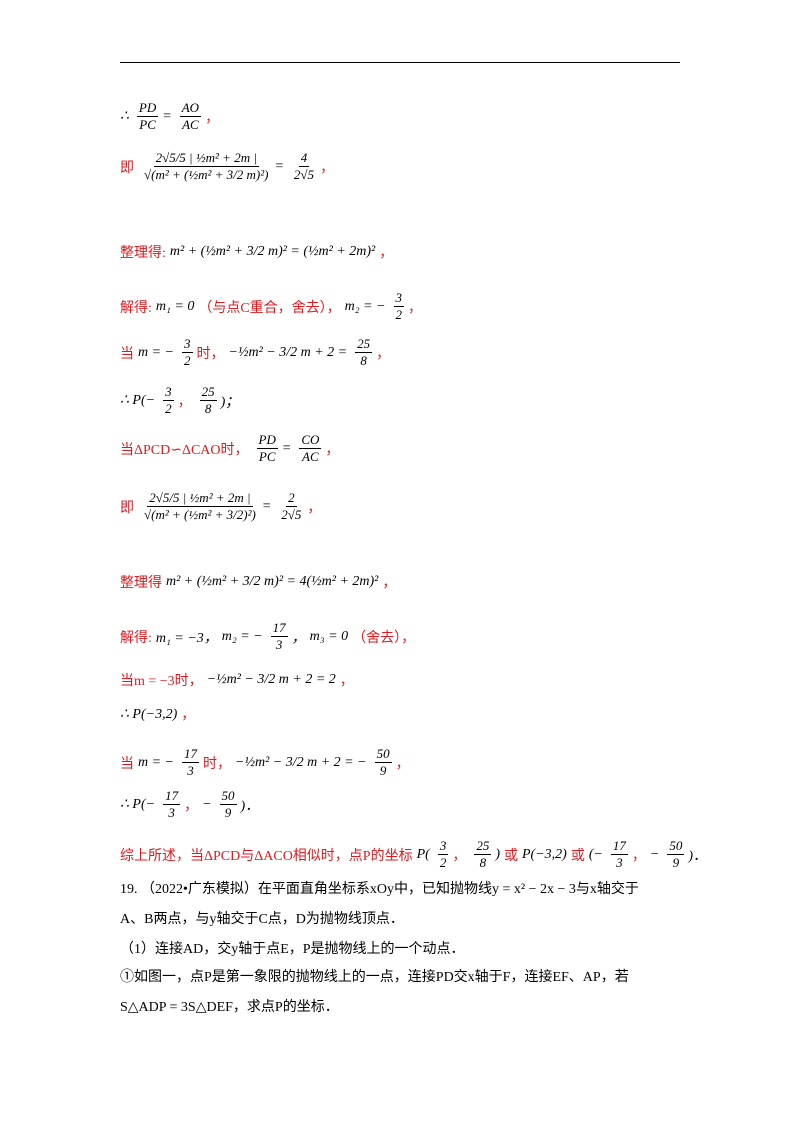  Describe the element at coordinates (384, 638) in the screenshot. I see `annotation-text: （舍去），` at that location.